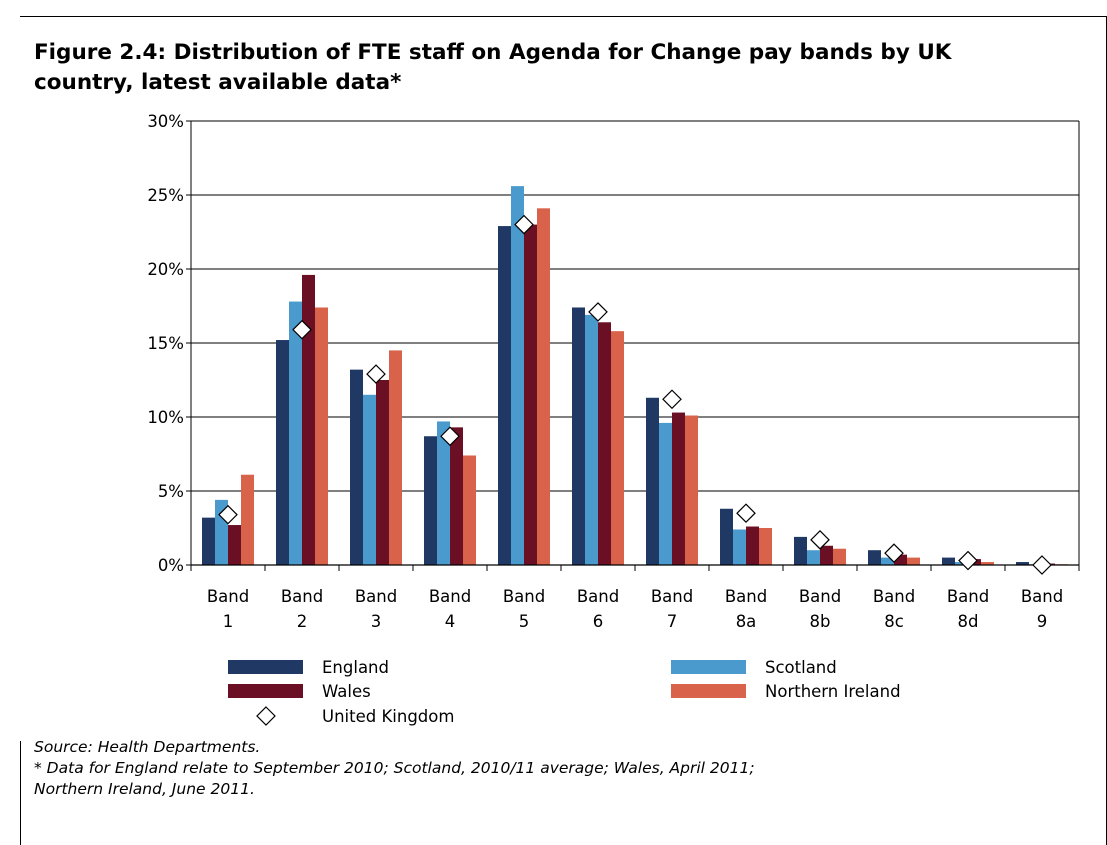  Describe the element at coordinates (171, 491) in the screenshot. I see `y-tick-label: 5%` at that location.